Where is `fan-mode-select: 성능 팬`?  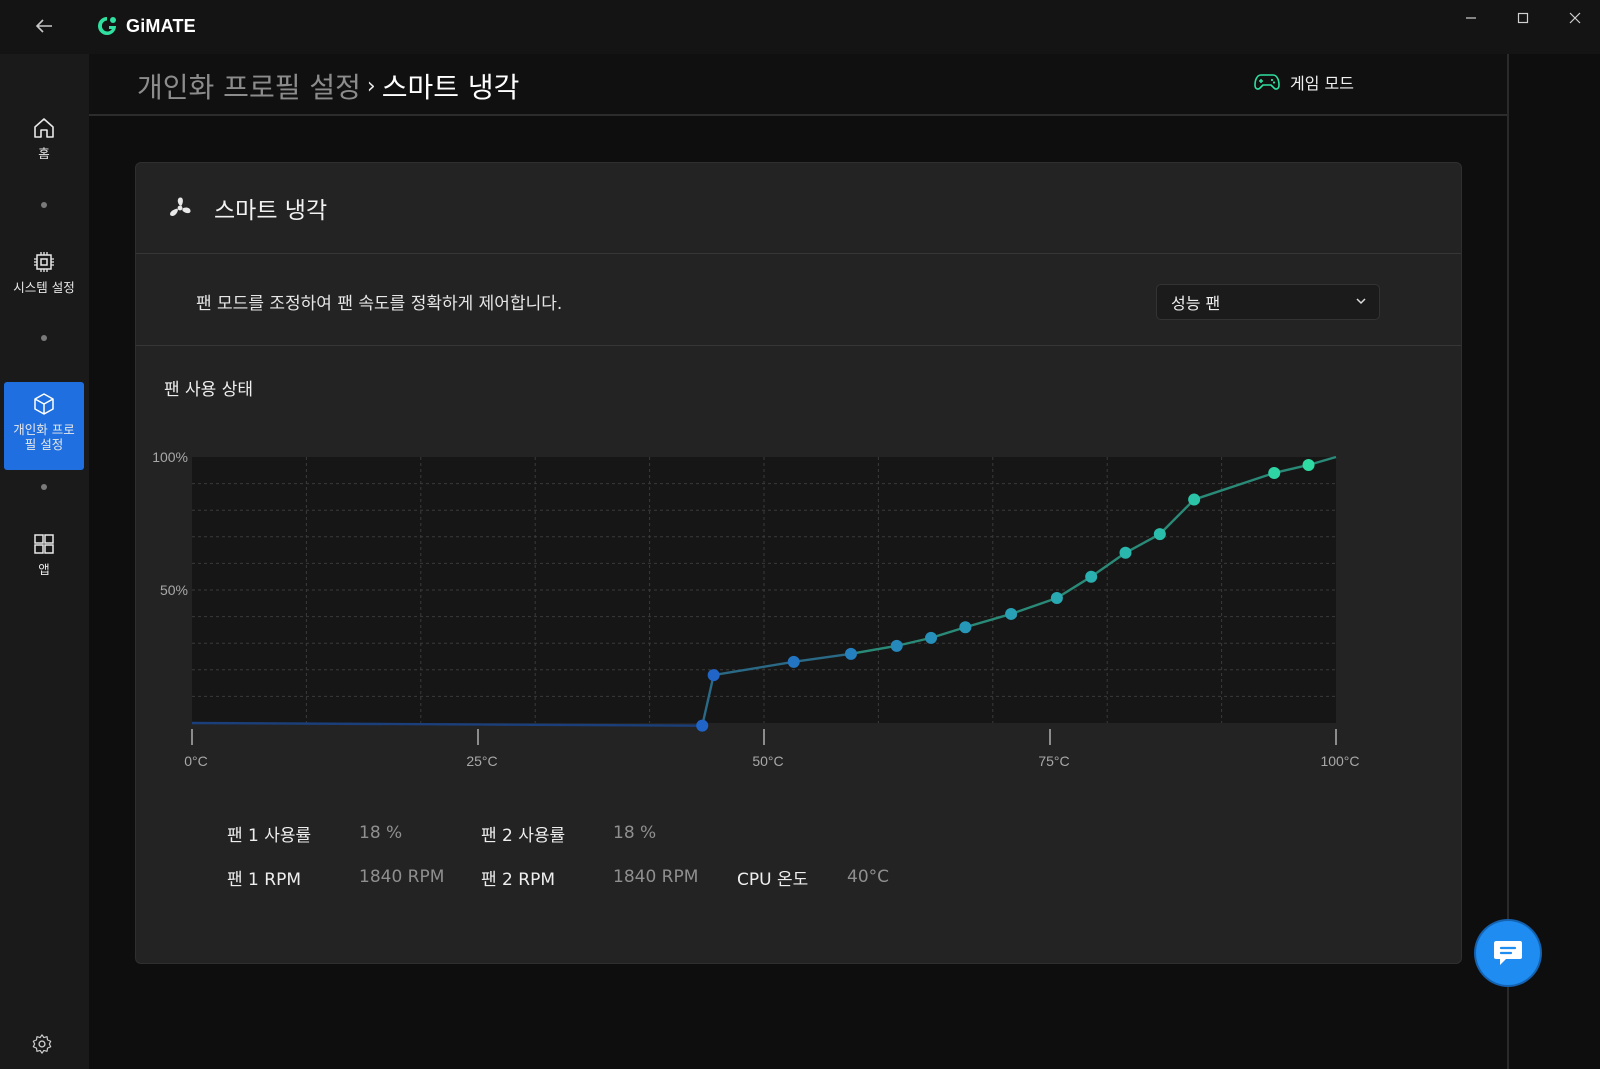
fan-mode-select: 성능 팬 is located at coordinates (1268, 302).